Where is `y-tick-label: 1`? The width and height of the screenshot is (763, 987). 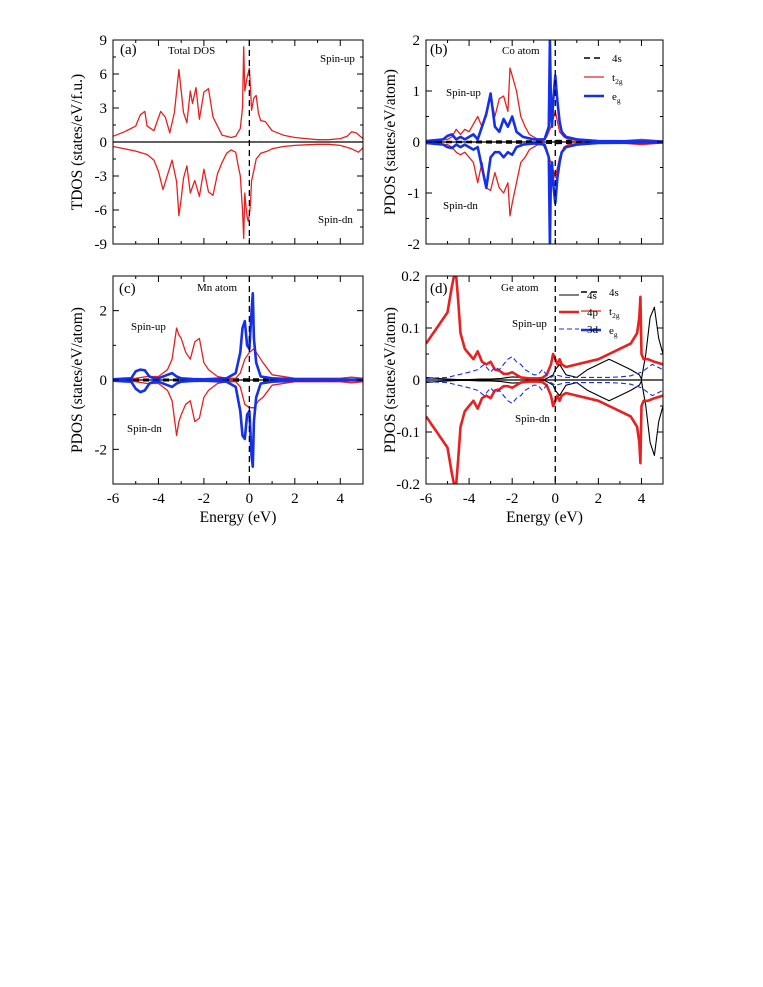
y-tick-label: 1 is located at coordinates (417, 92).